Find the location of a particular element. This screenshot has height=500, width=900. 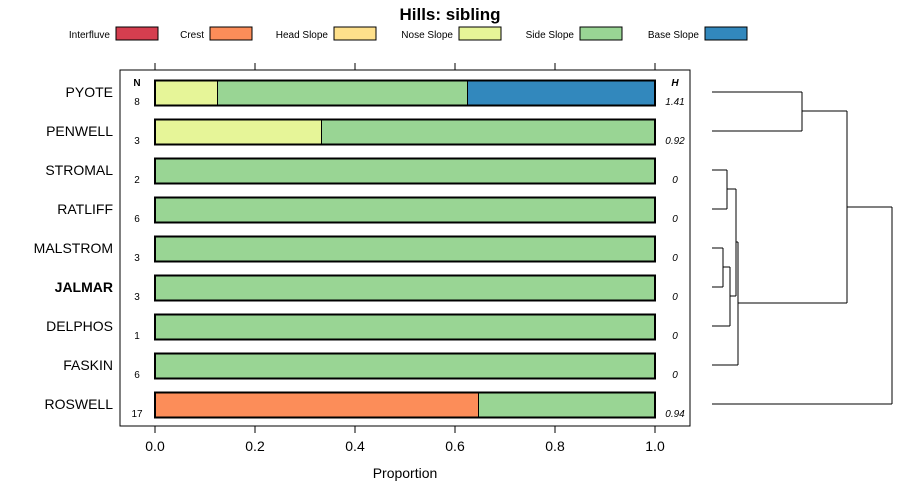

row-n-delphos: 1 is located at coordinates (137, 336).